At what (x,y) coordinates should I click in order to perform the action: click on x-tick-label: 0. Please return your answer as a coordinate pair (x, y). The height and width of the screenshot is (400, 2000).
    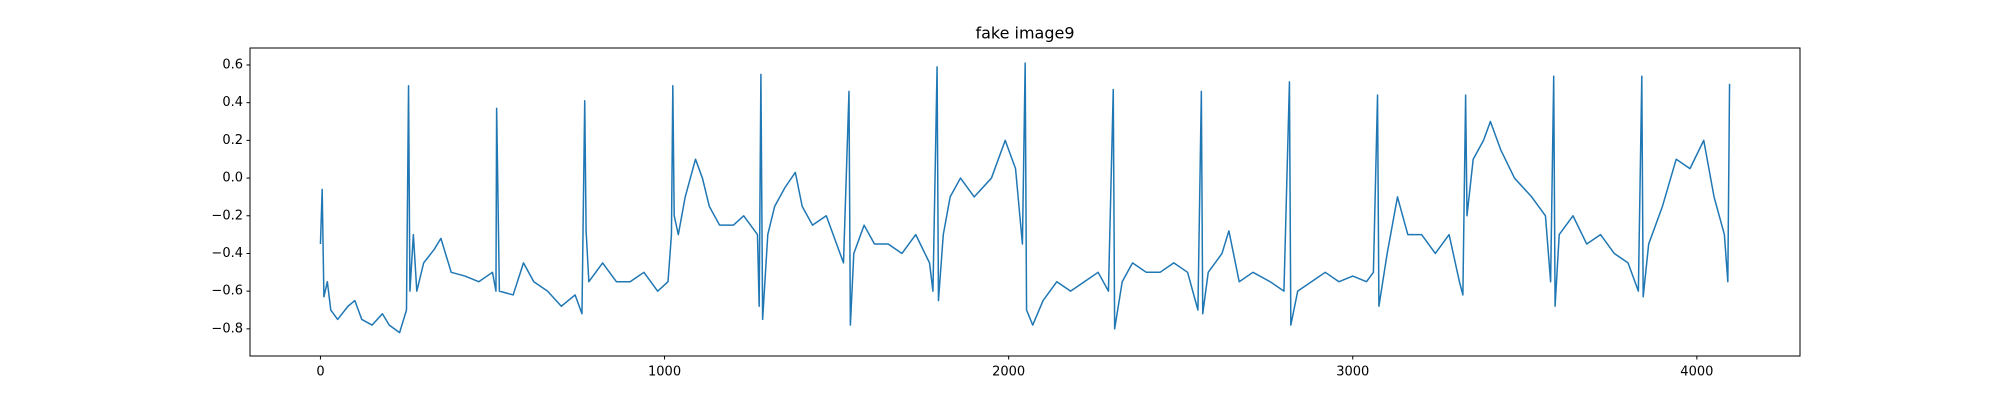
    Looking at the image, I should click on (320, 372).